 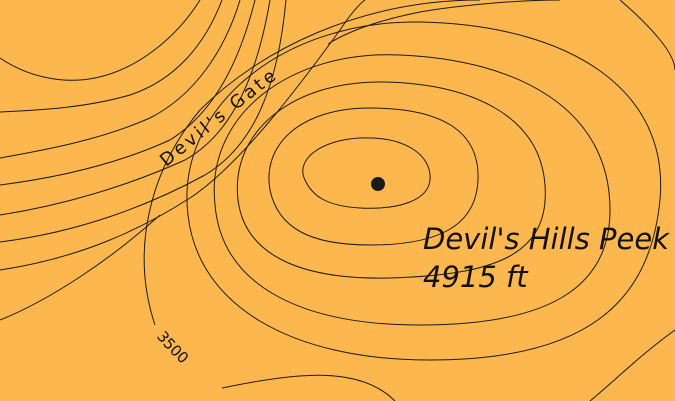 I want to click on peak-marker, so click(x=378, y=184).